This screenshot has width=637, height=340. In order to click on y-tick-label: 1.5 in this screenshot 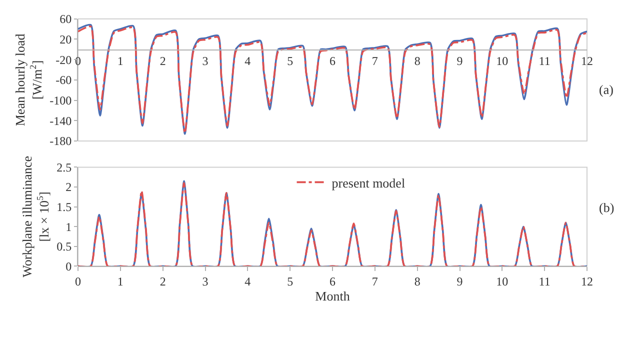, I will do `click(64, 207)`.